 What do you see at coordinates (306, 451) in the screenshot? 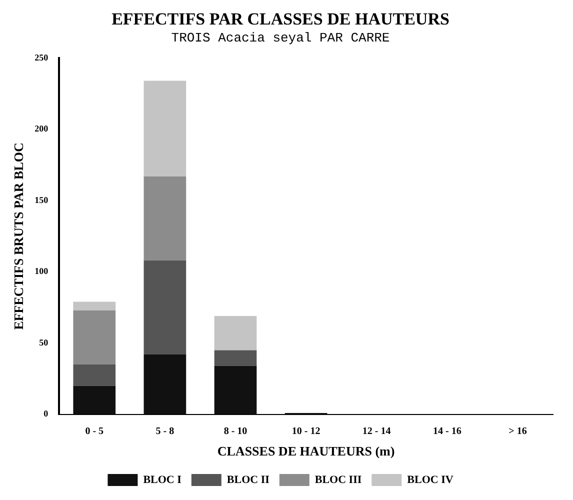
I see `x-axis-title: CLASSES DE HAUTEURS (m)` at bounding box center [306, 451].